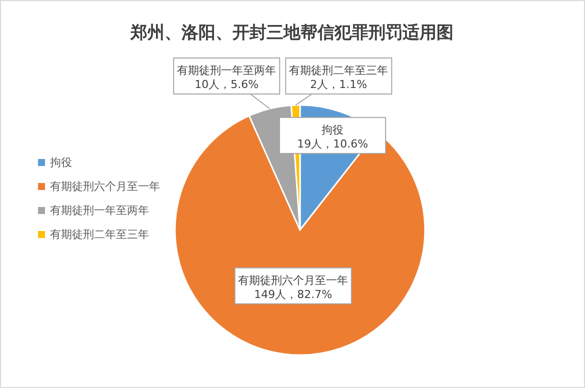 This screenshot has width=585, height=388. I want to click on data-label: 2人，1.1%, so click(339, 84).